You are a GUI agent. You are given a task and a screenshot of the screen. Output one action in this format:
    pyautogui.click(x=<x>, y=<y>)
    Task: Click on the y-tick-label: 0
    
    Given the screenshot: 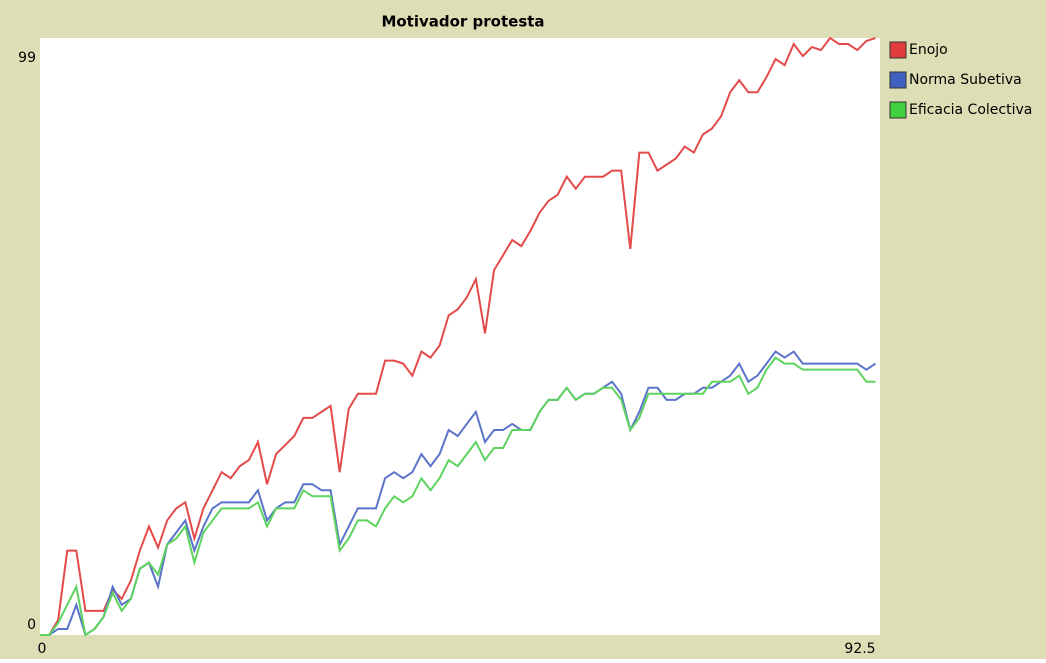 What is the action you would take?
    pyautogui.click(x=31, y=625)
    